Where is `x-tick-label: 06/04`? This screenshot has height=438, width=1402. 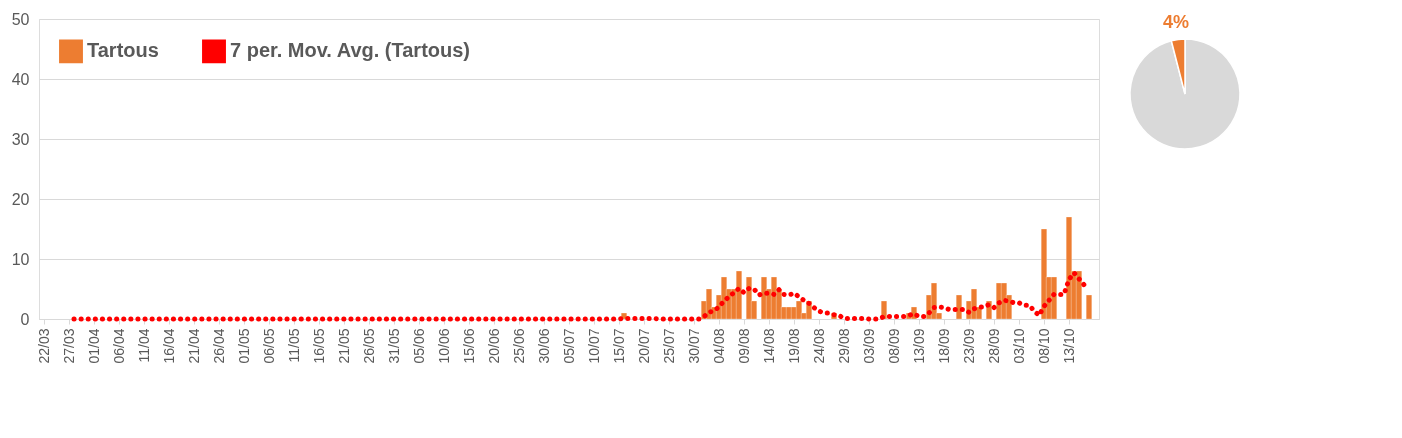
x-tick-label: 06/04 is located at coordinates (118, 346).